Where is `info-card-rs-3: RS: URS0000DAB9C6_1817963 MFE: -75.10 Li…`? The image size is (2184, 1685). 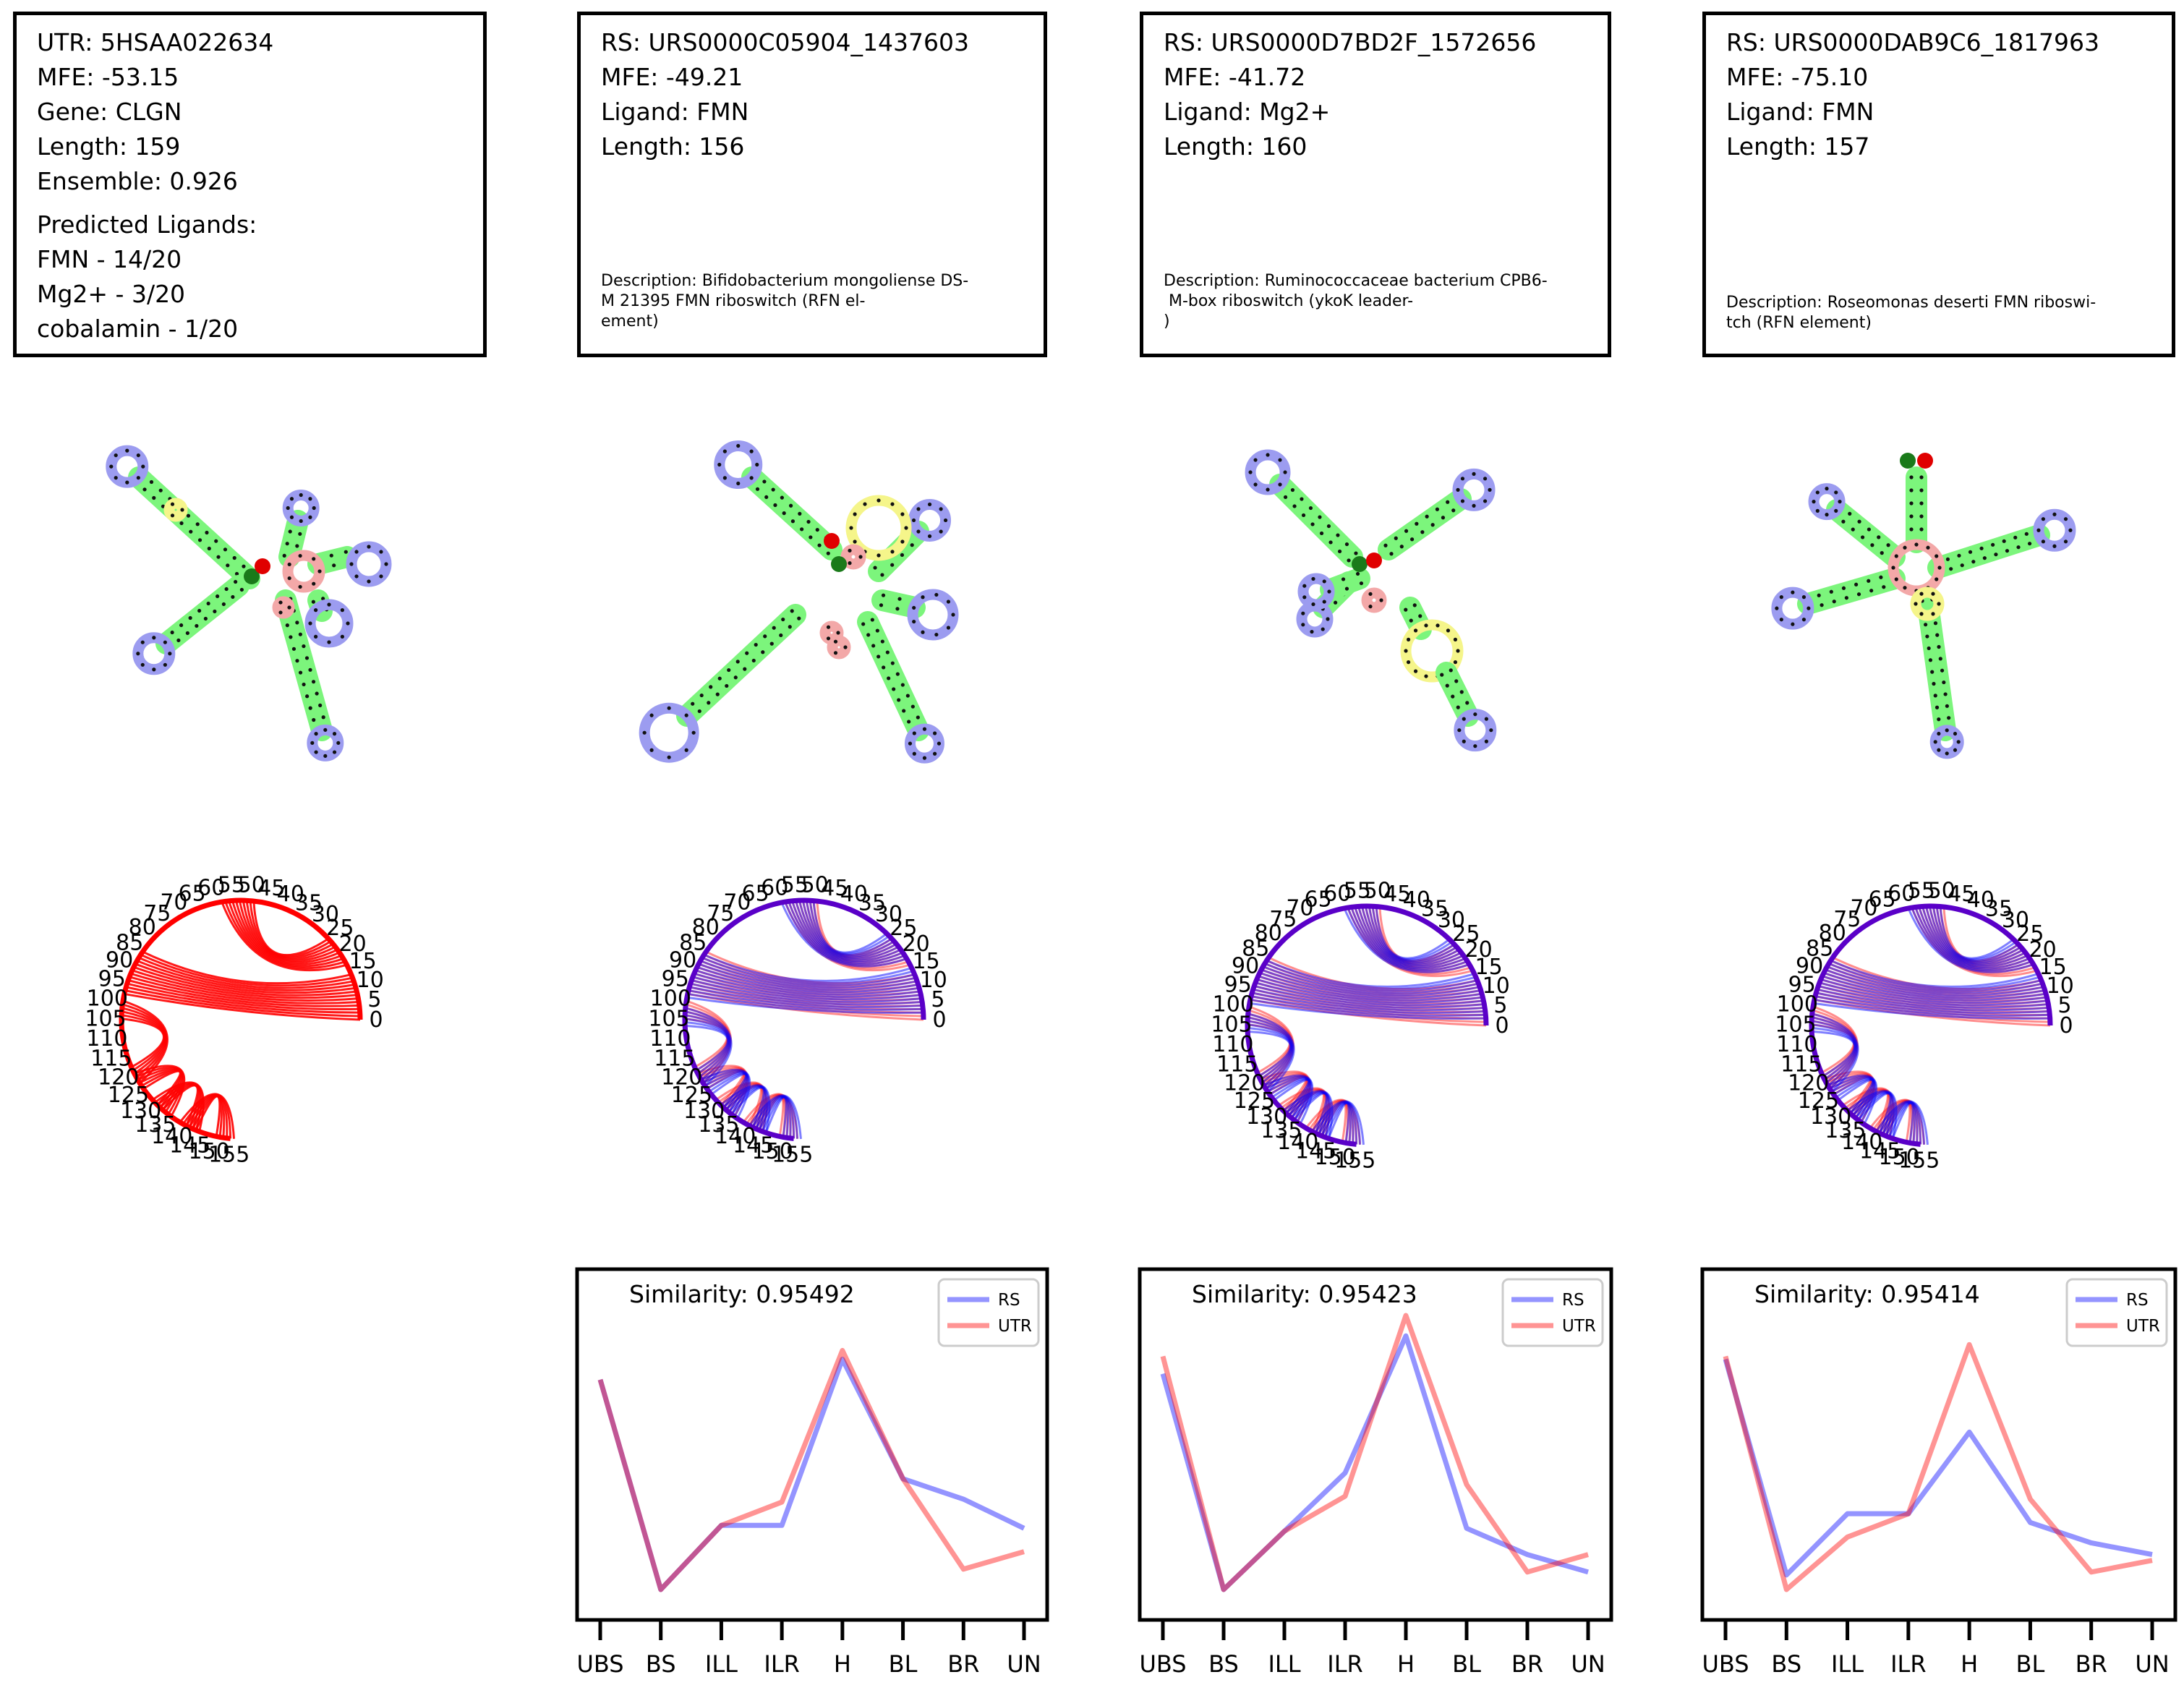 info-card-rs-3: RS: URS0000DAB9C6_1817963 MFE: -75.10 Li… is located at coordinates (1938, 184).